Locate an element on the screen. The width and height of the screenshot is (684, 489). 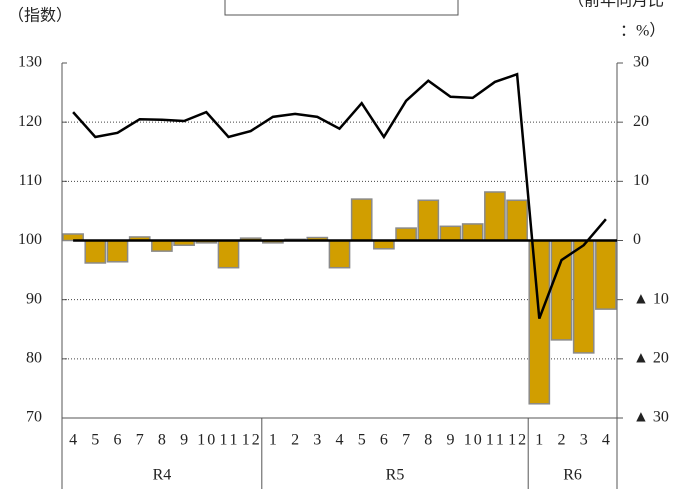
y2-axis-label: （前年同月比 is located at coordinates (616, 5).